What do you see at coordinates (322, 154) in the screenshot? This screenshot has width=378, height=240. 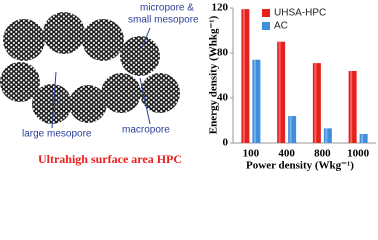 I see `x-tick-label: 800` at bounding box center [322, 154].